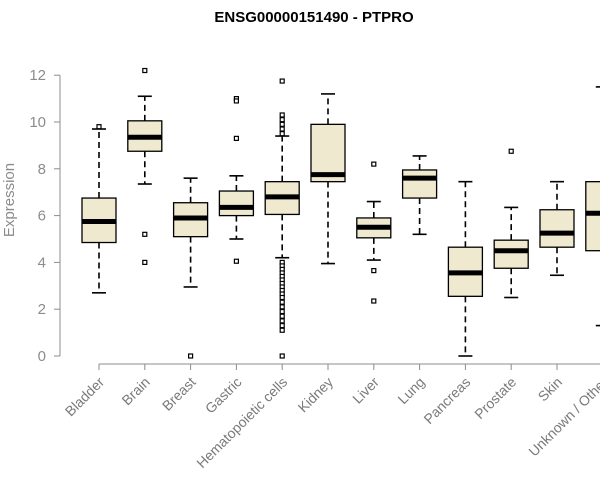 The width and height of the screenshot is (600, 500). I want to click on box-group-skin, so click(557, 228).